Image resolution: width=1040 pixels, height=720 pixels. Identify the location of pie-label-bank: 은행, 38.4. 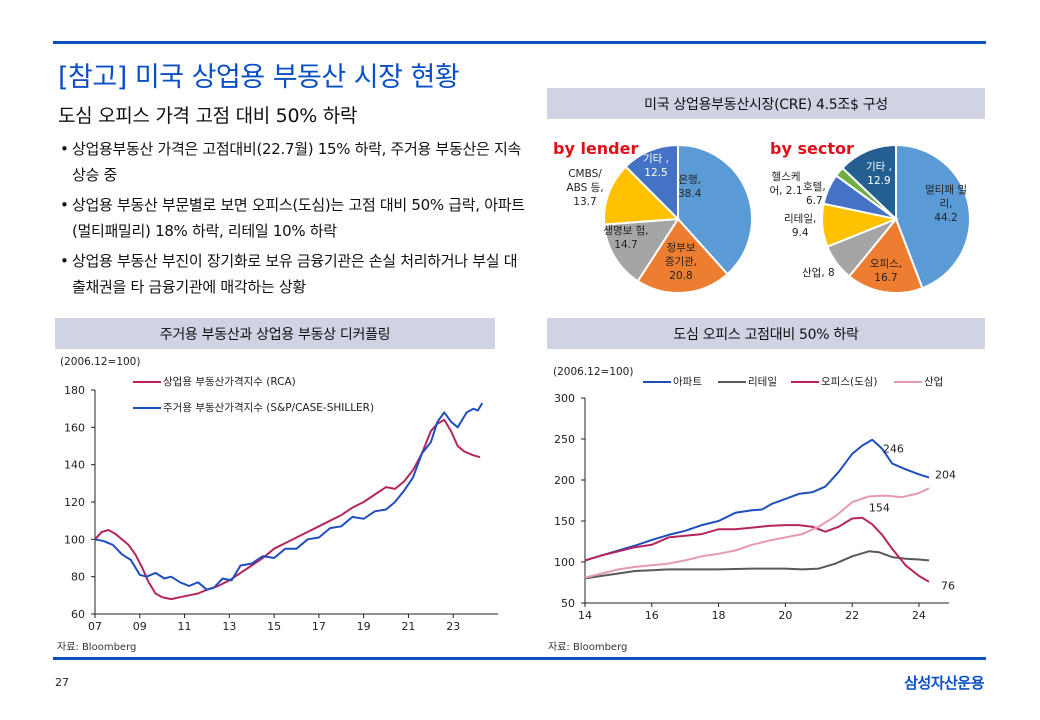
(690, 187).